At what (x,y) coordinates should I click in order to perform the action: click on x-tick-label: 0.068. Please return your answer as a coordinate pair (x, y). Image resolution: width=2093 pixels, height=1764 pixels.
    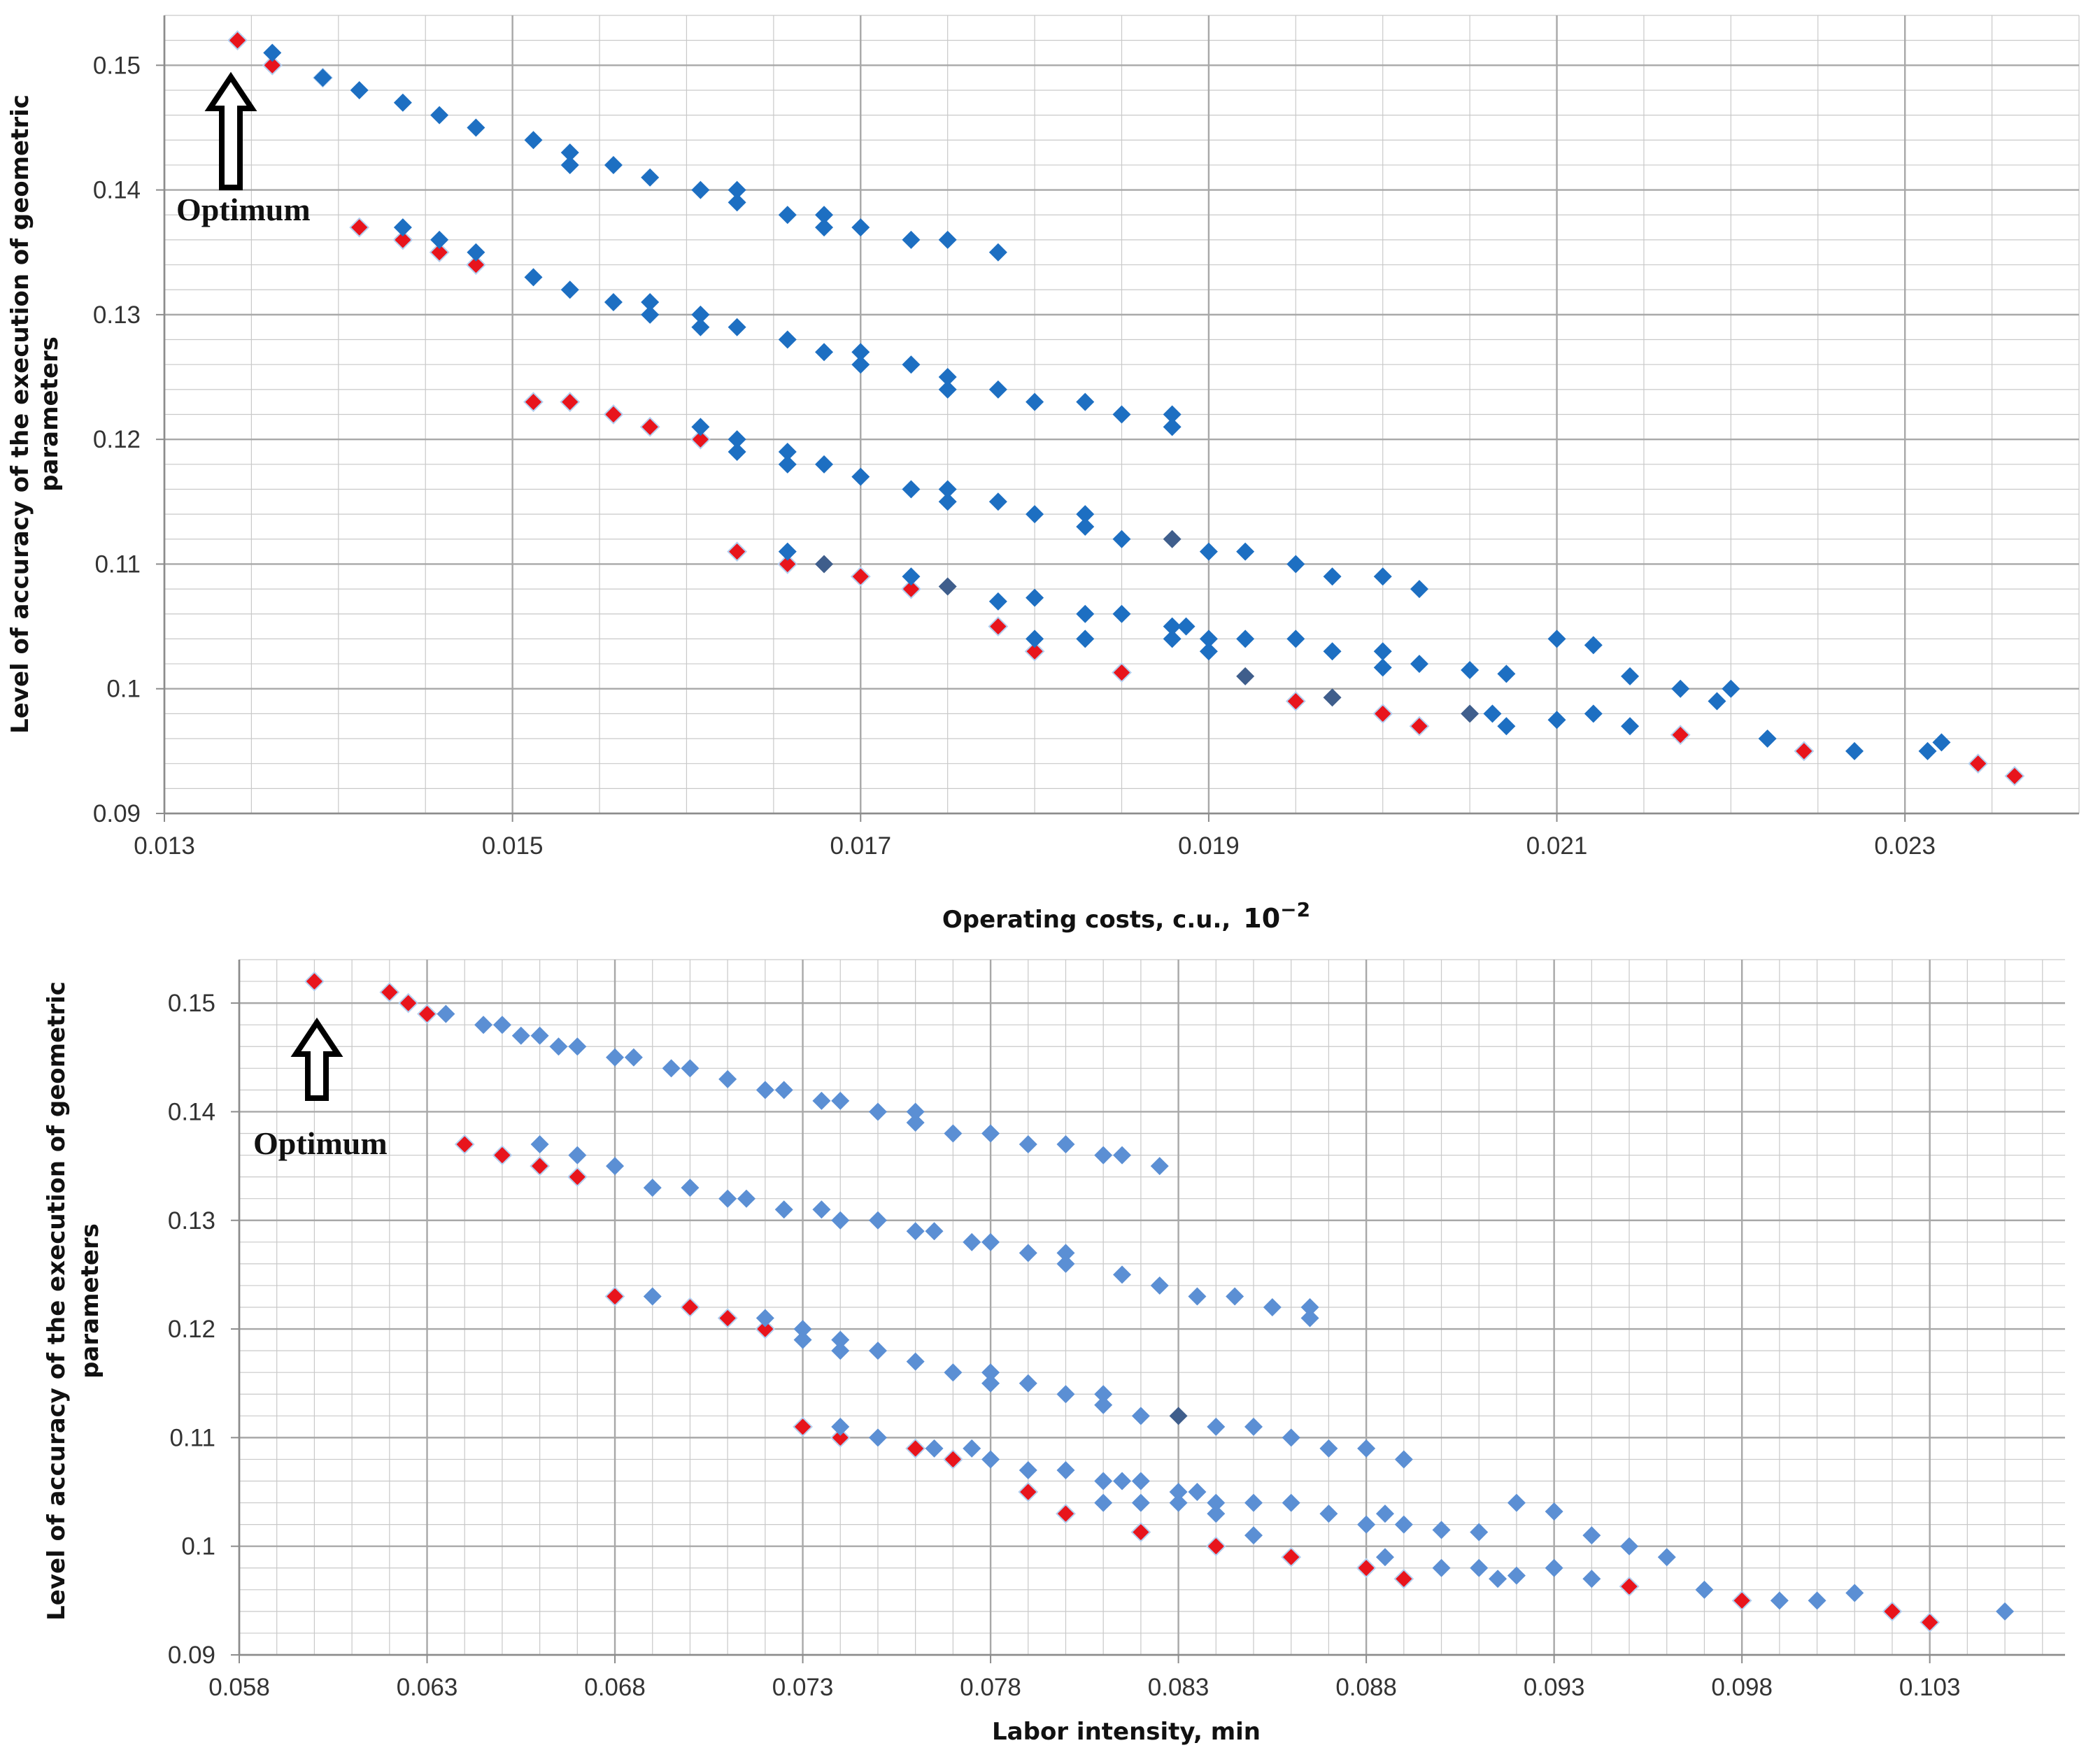
    Looking at the image, I should click on (615, 1687).